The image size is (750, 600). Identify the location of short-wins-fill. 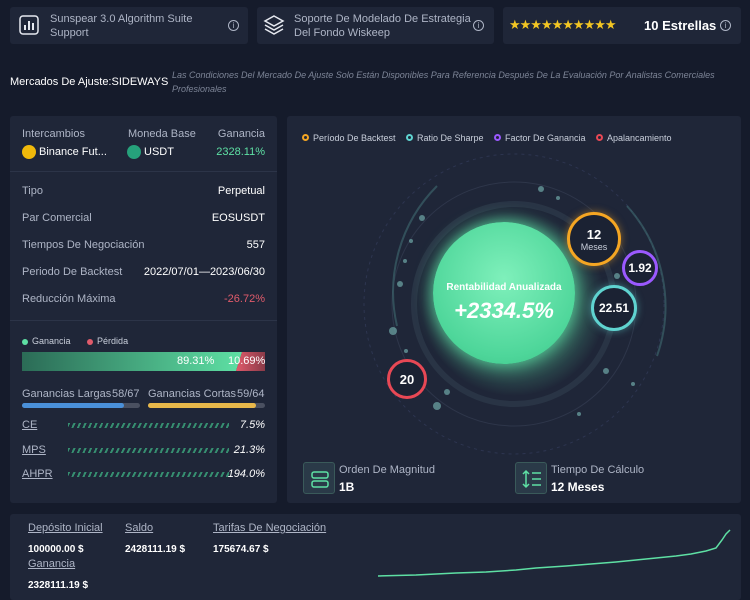
(202, 405).